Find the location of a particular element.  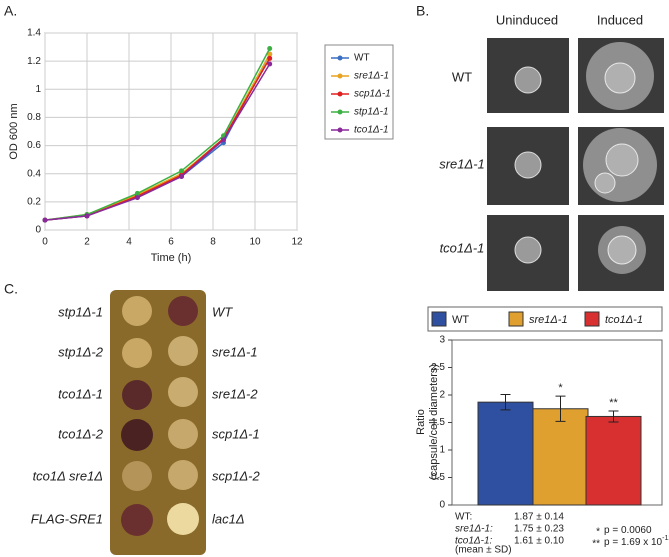

column-header: Induced is located at coordinates (620, 19).